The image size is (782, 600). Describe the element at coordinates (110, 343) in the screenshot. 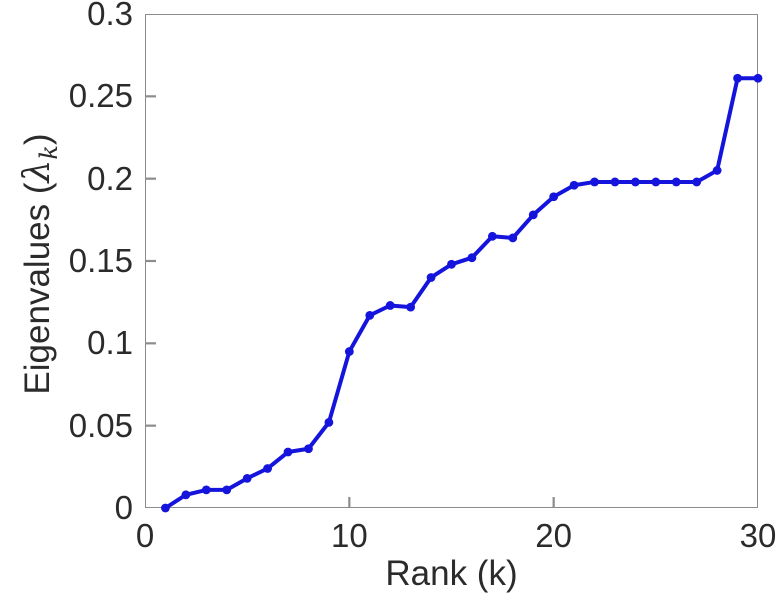

I see `y-tick-label: 0.1` at that location.